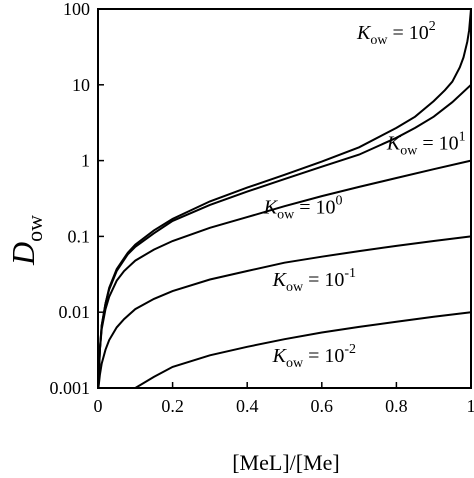  Describe the element at coordinates (76, 9) in the screenshot. I see `y-tick-label-5: 100` at that location.